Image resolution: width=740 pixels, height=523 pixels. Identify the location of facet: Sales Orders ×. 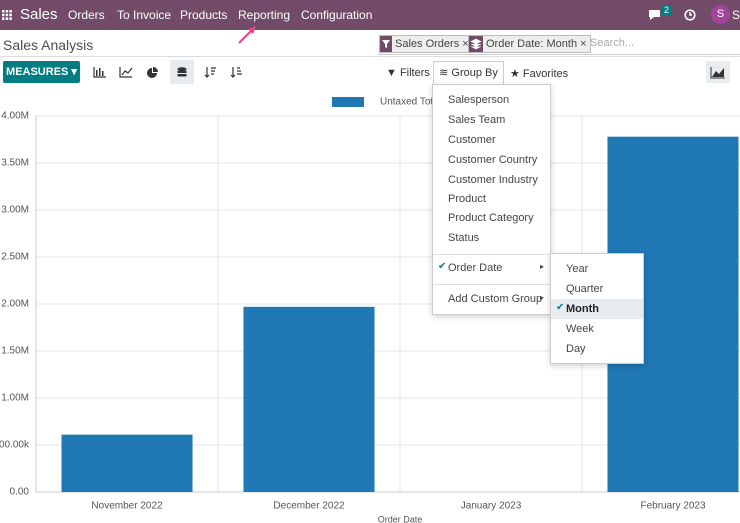
(426, 44).